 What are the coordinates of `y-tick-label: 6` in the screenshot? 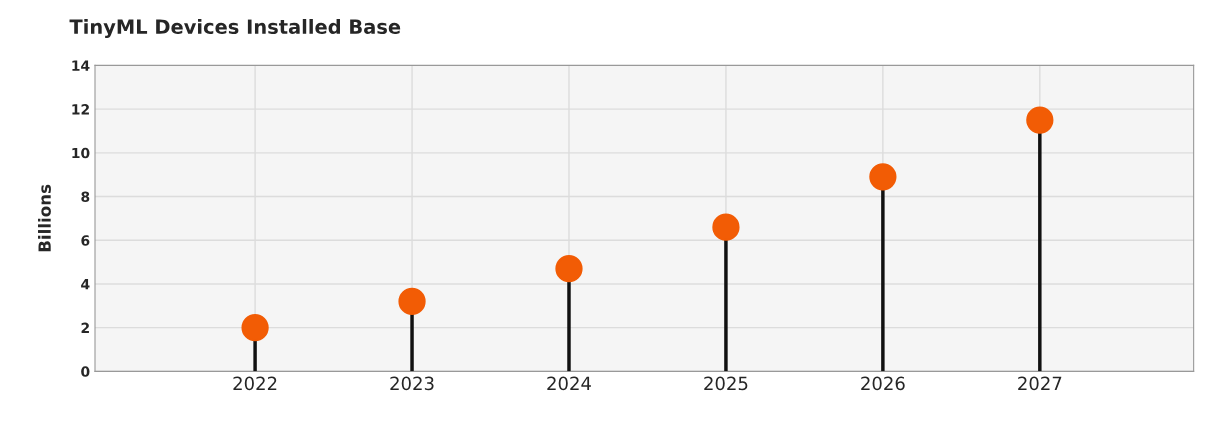 It's located at (85, 240).